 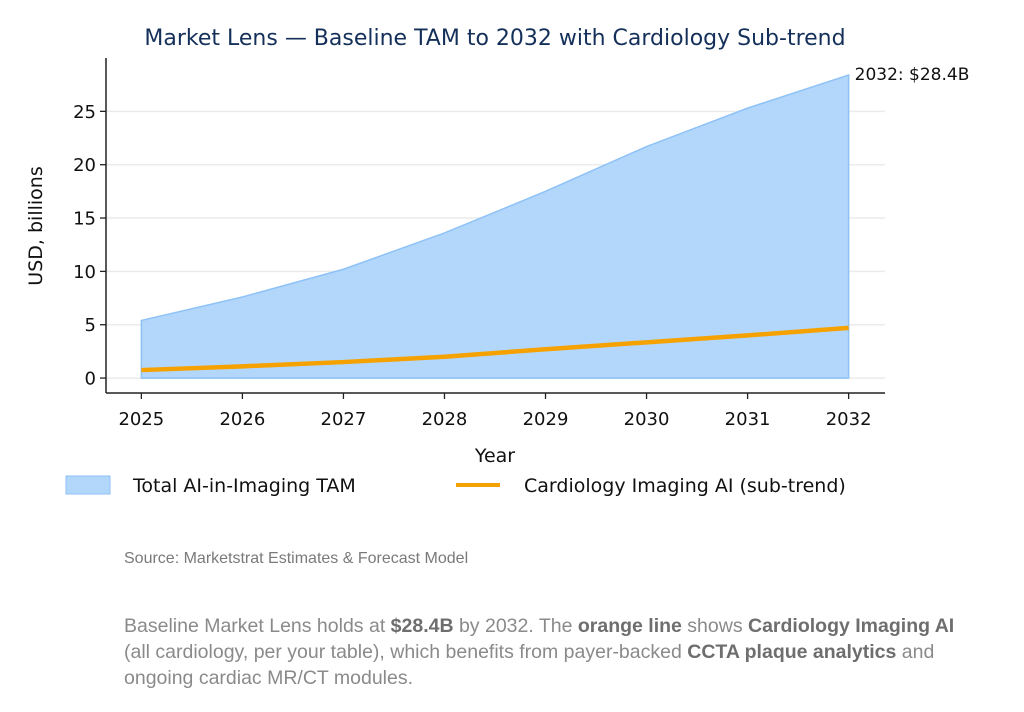 I want to click on cardiology-line, so click(x=495, y=349).